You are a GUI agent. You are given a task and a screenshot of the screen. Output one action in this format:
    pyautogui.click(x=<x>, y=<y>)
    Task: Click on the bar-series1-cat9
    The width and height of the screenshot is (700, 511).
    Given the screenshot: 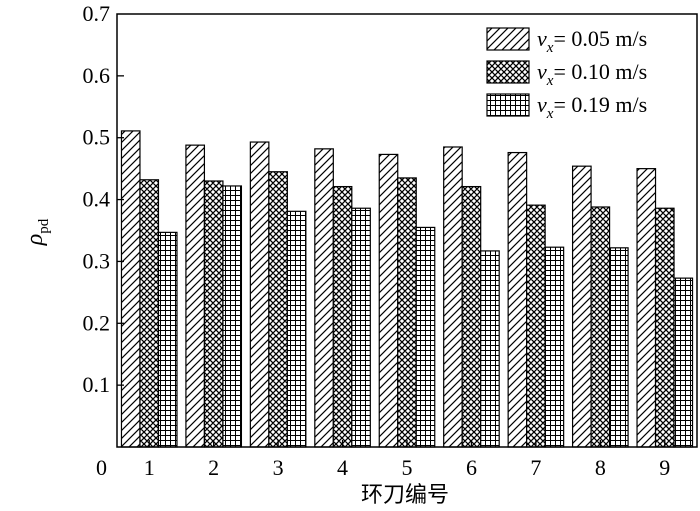 What is the action you would take?
    pyautogui.click(x=646, y=308)
    